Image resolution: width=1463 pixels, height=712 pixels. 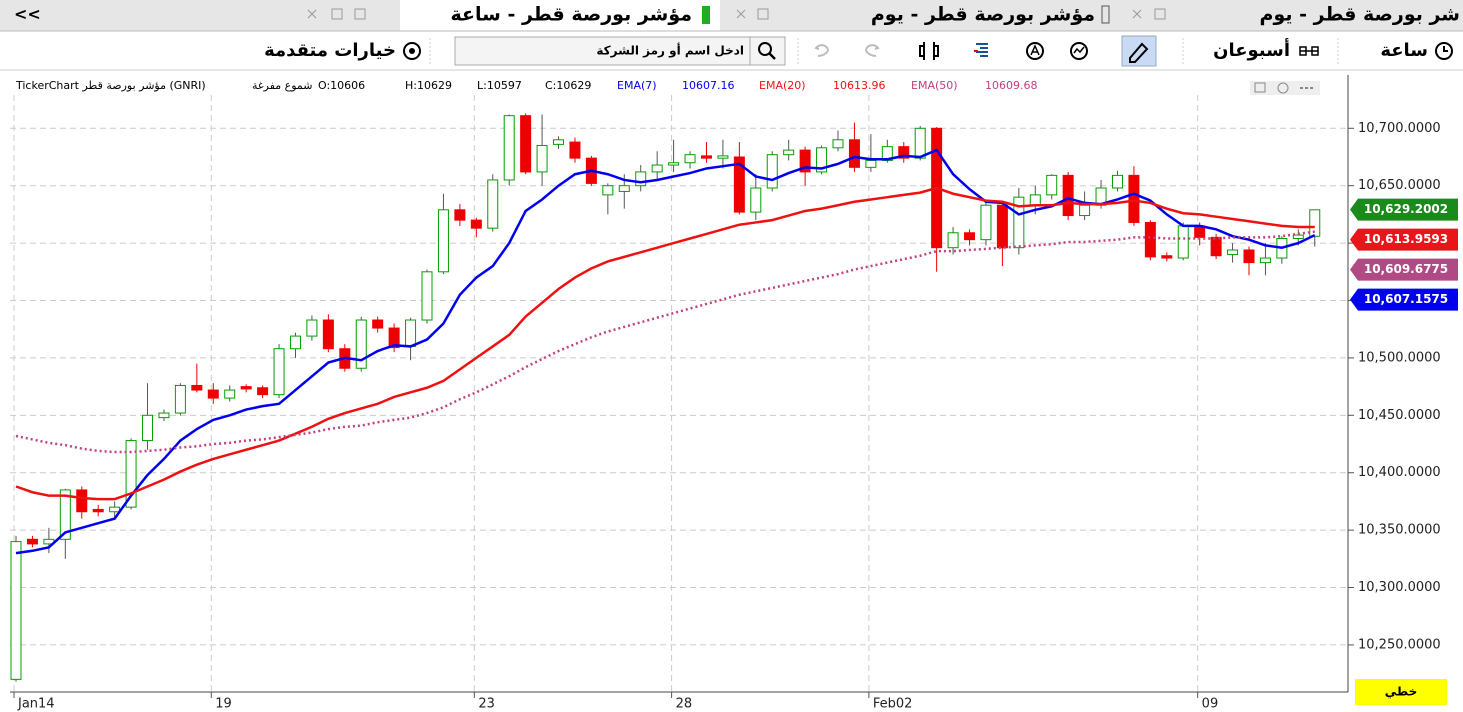 What do you see at coordinates (1251, 49) in the screenshot?
I see `range-button: أسبوعان` at bounding box center [1251, 49].